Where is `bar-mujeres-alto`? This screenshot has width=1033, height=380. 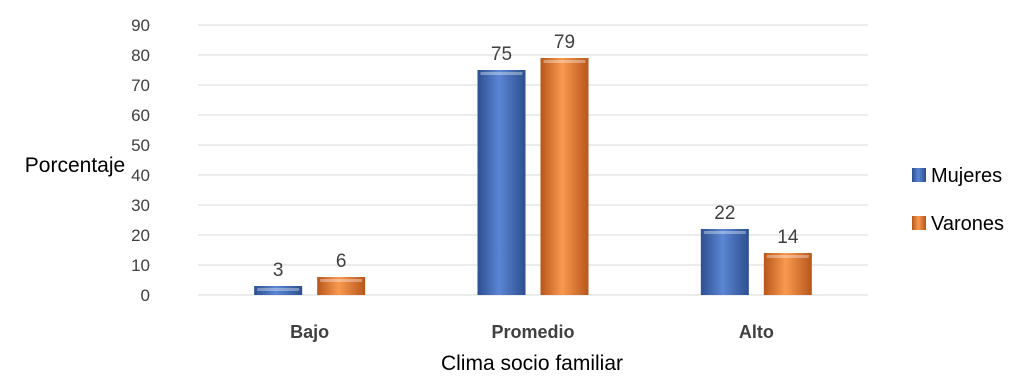 bar-mujeres-alto is located at coordinates (724, 262).